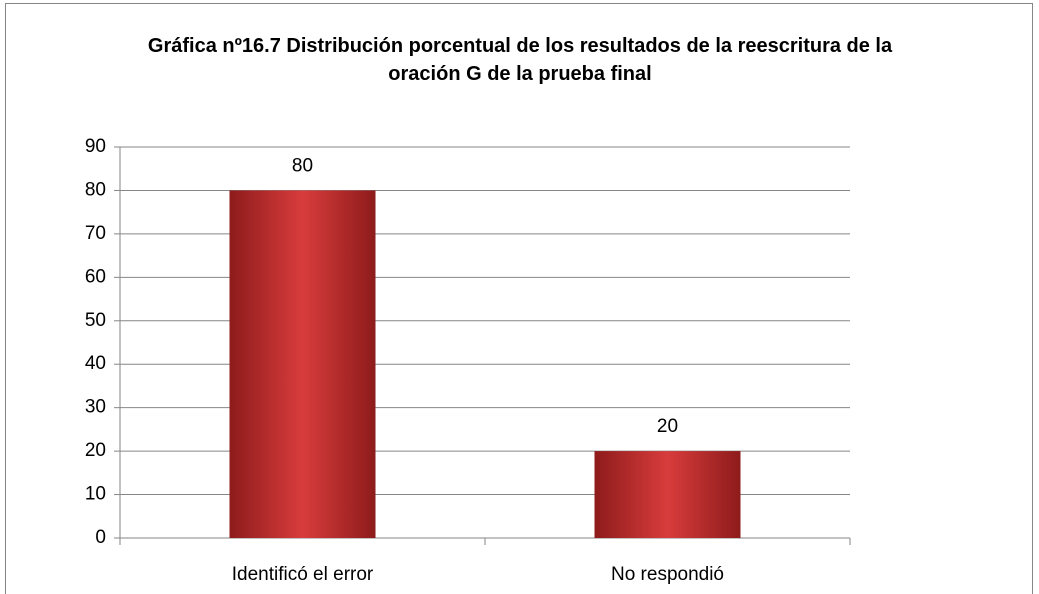  Describe the element at coordinates (95, 320) in the screenshot. I see `y-tick-label: 50` at that location.